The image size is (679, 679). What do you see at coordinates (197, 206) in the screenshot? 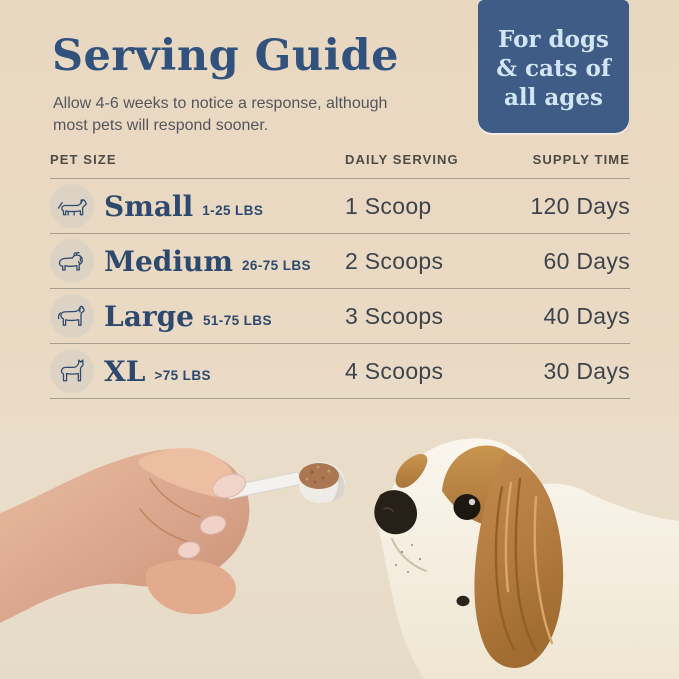
I see `pet-size-cell: Small 1-25 LBS` at bounding box center [197, 206].